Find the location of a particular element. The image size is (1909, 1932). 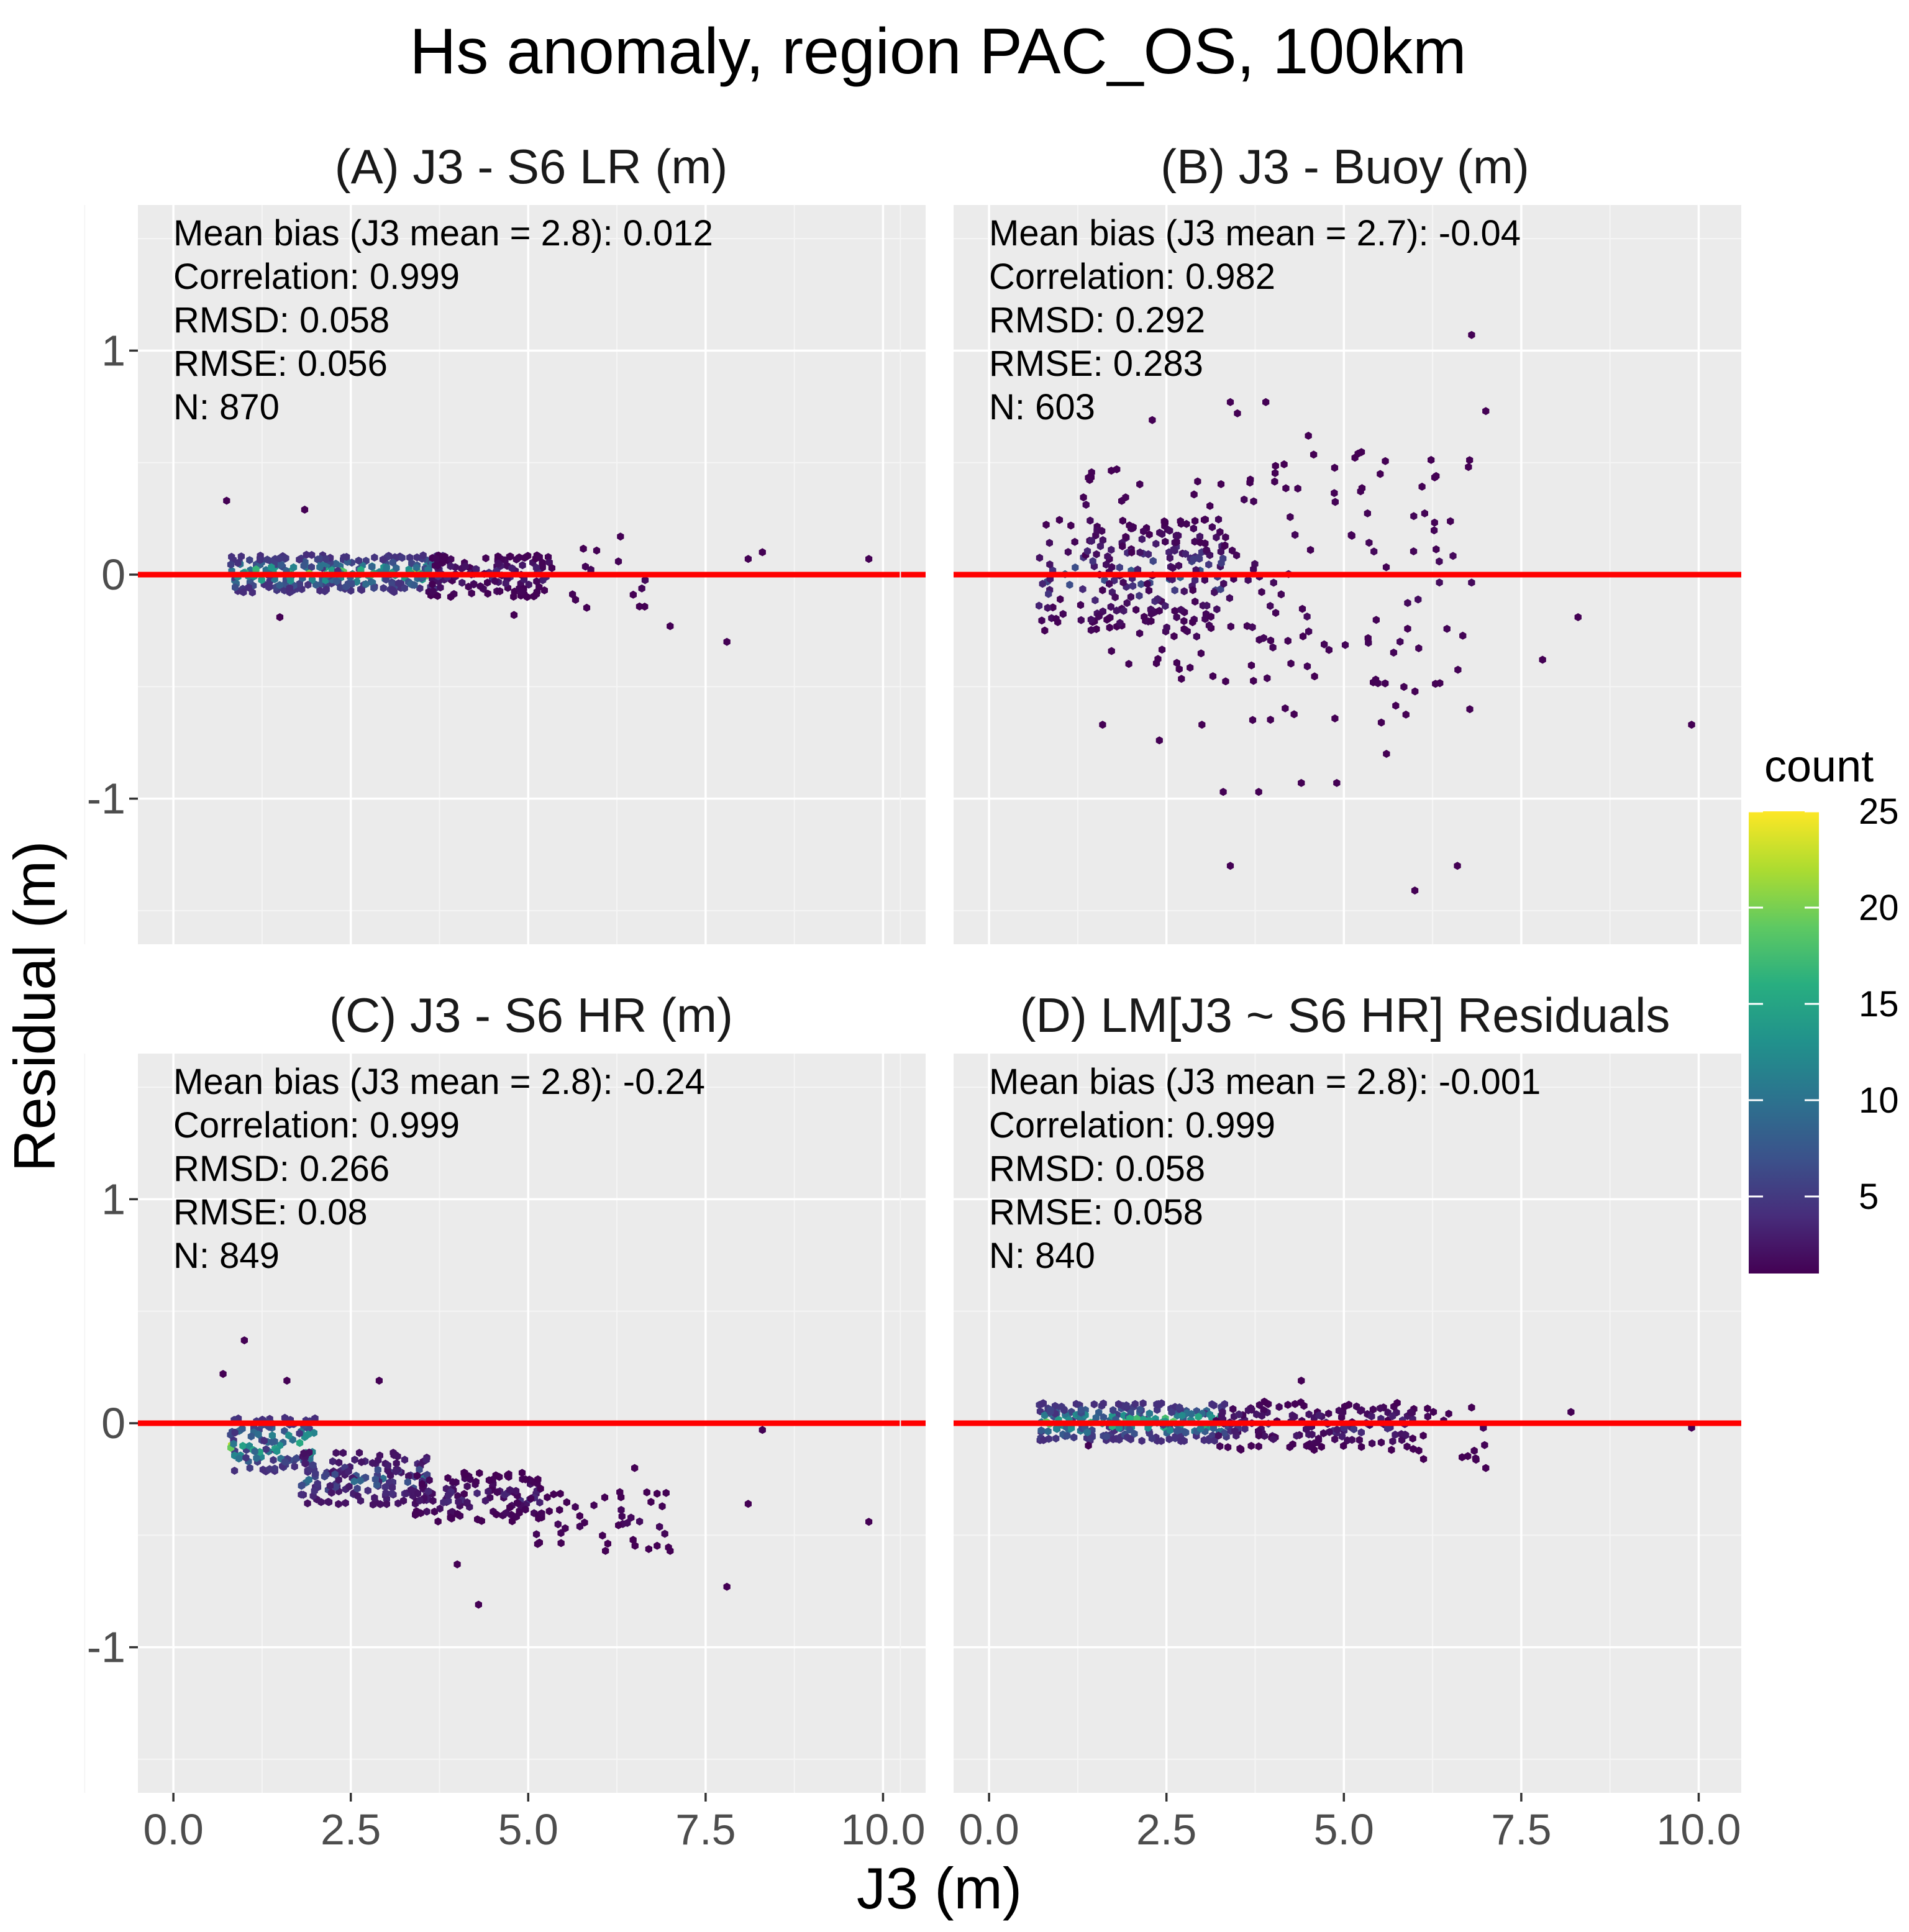

x-tick-label-d-0: 0.0 is located at coordinates (989, 1829).